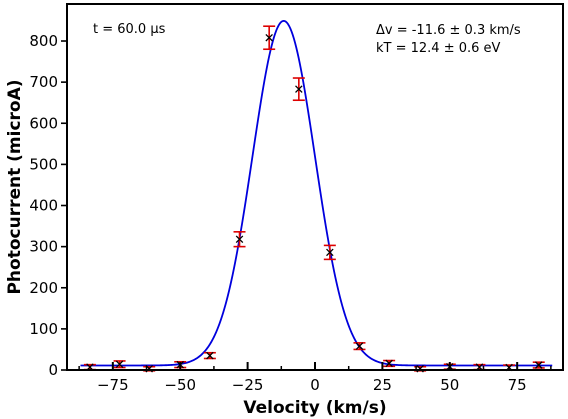 The image size is (568, 419). I want to click on x-tick-label: 75, so click(517, 385).